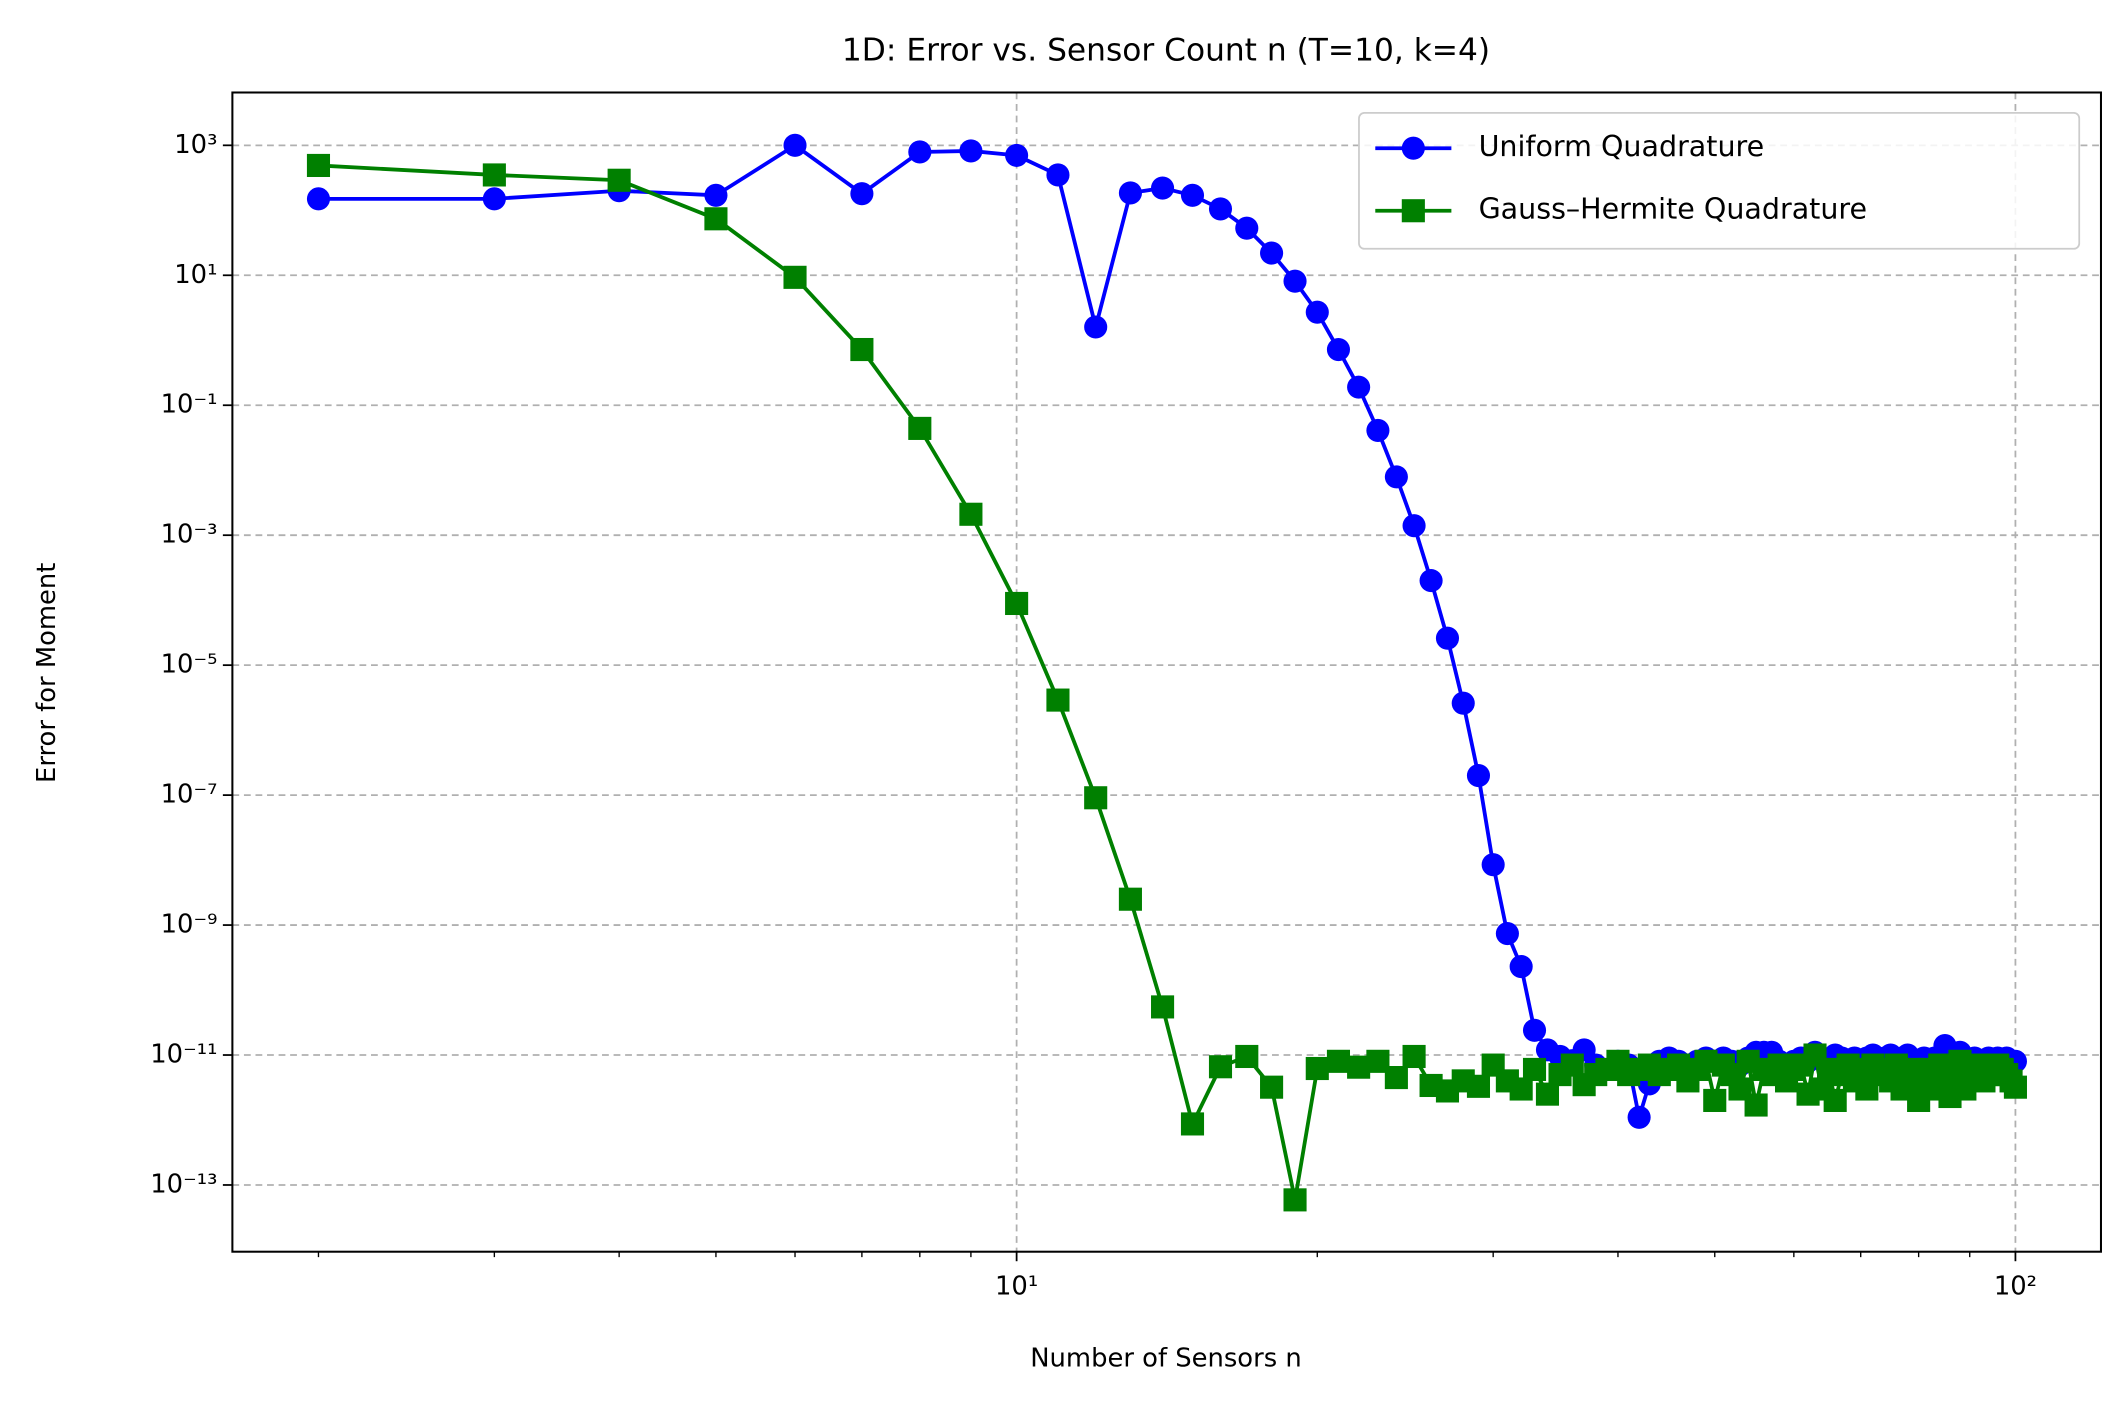 The image size is (2120, 1404). Describe the element at coordinates (1166, 51) in the screenshot. I see `chart-title: 1D: Error vs. Sensor Count n (T=10, k=4)` at that location.